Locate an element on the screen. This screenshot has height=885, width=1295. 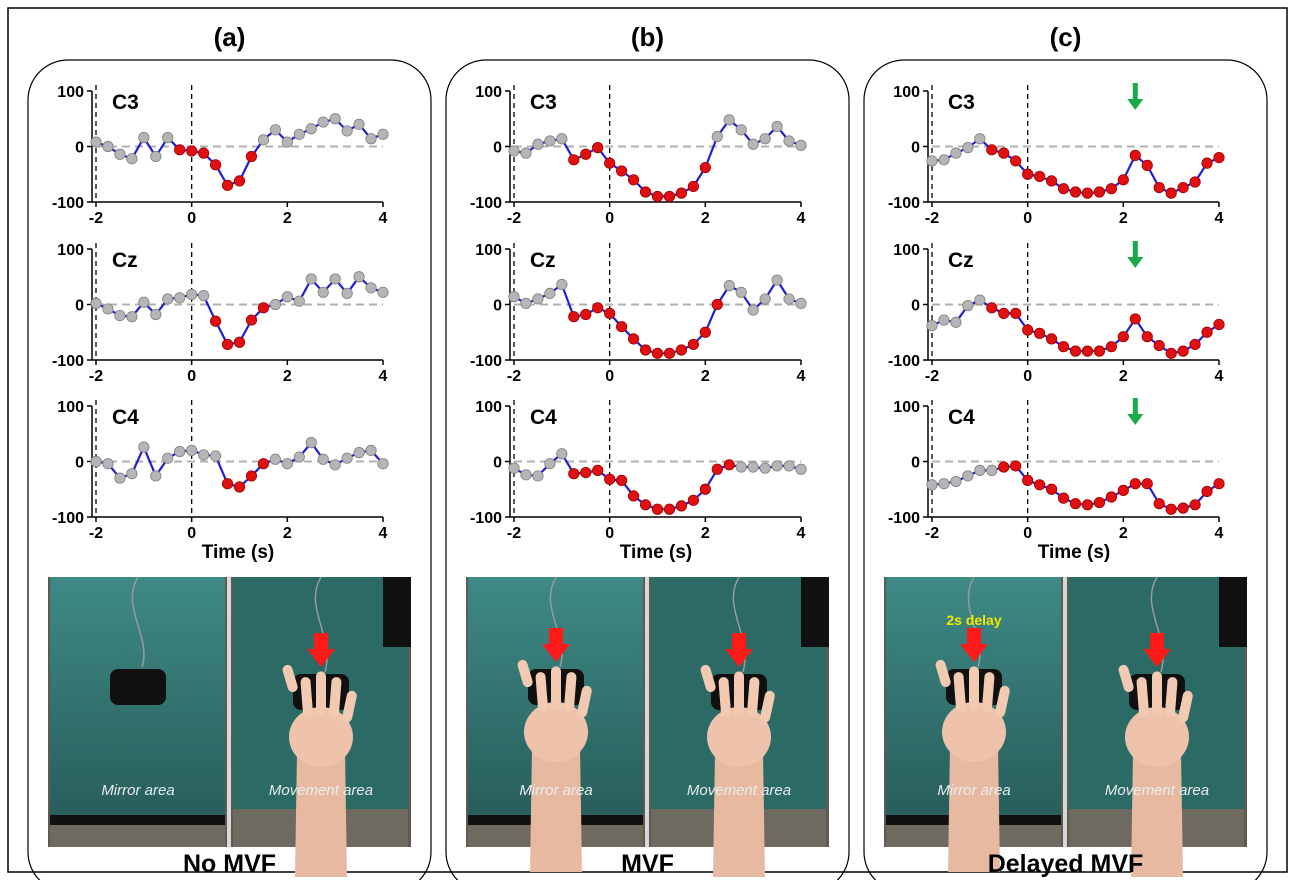
mirror-area-label: Mirror area is located at coordinates (555, 790).